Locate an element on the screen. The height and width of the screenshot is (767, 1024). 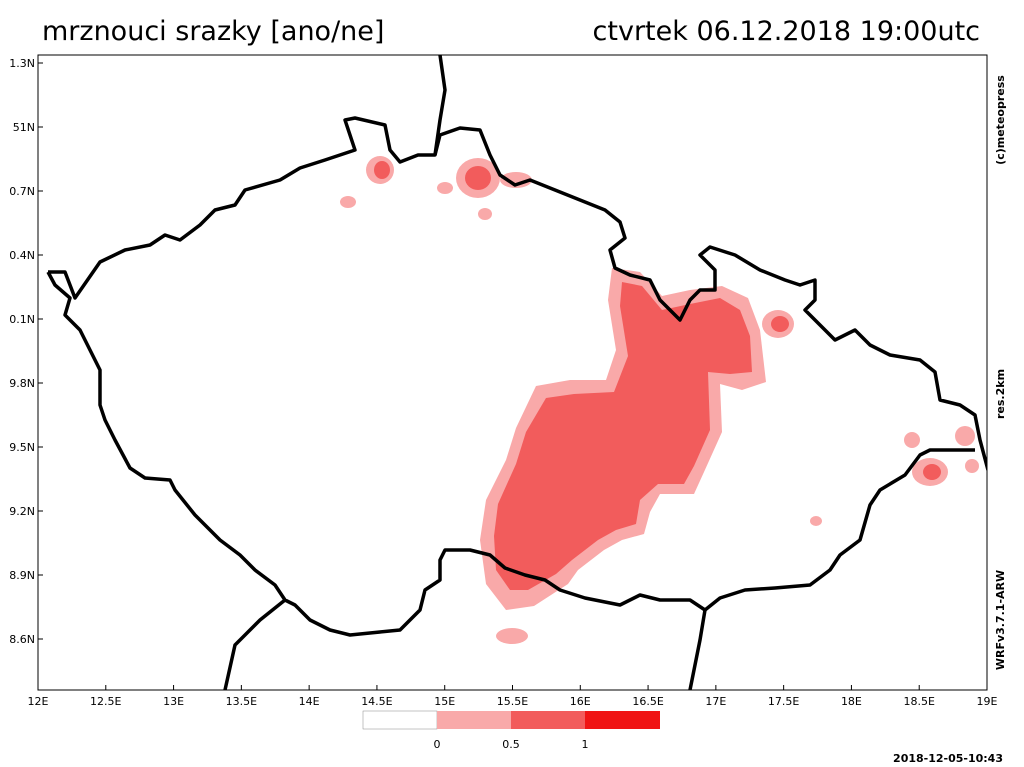
lon-label: 16E is located at coordinates (580, 701).